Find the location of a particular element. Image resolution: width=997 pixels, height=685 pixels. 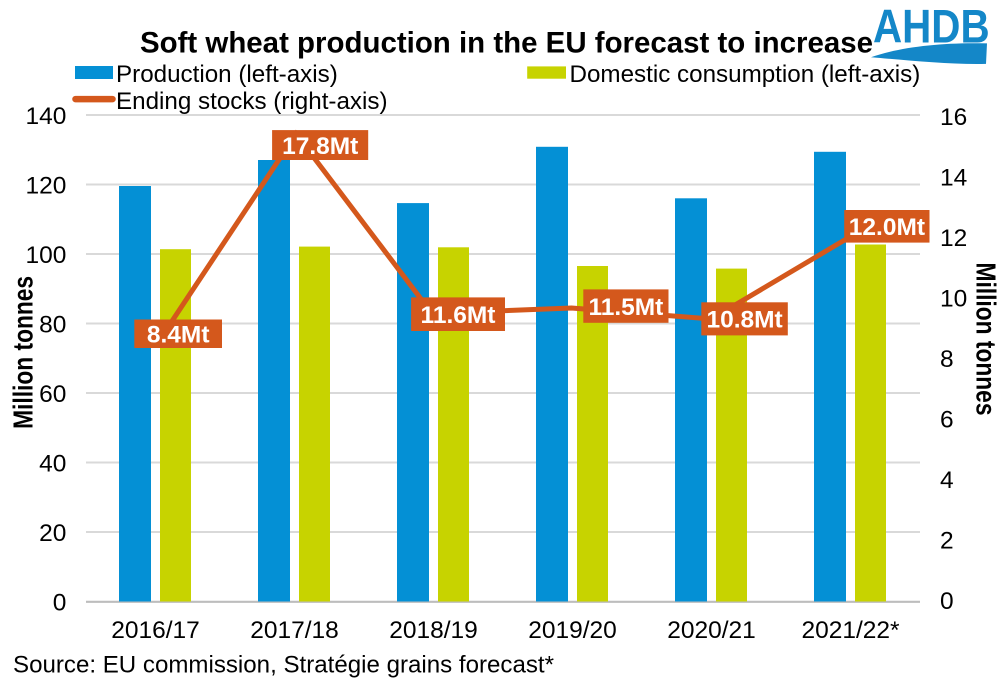

svg-text: 16 is located at coordinates (953, 117).